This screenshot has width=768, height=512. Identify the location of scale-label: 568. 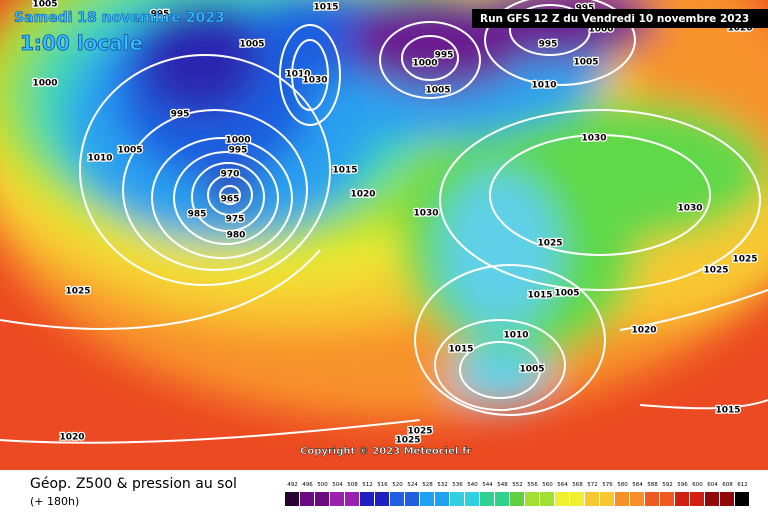
(577, 485).